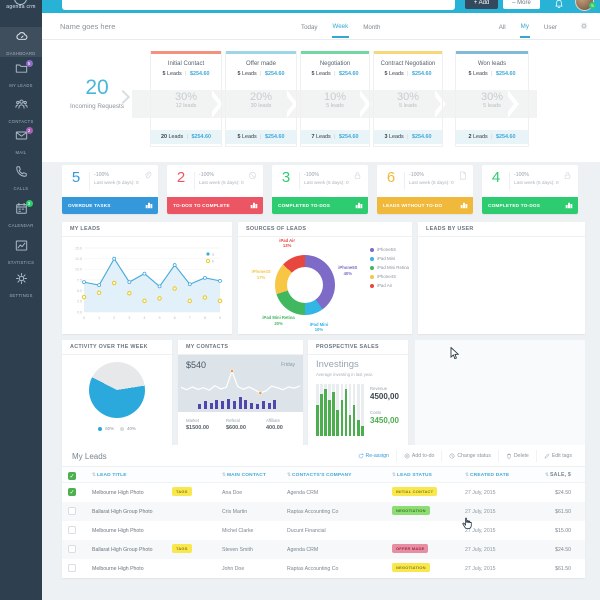  I want to click on activity-legend: 60% 40%, so click(117, 428).